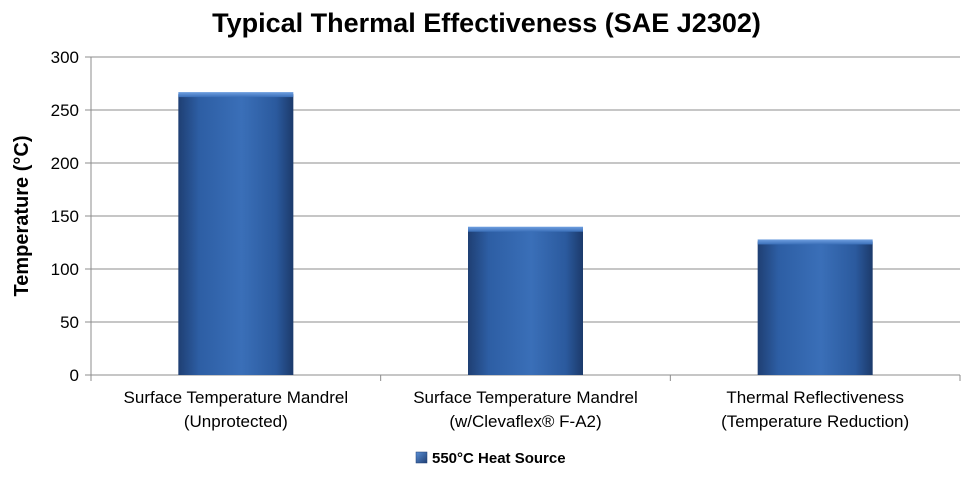 Image resolution: width=973 pixels, height=480 pixels. What do you see at coordinates (815, 397) in the screenshot?
I see `x-tick-label: Thermal Reflectiveness` at bounding box center [815, 397].